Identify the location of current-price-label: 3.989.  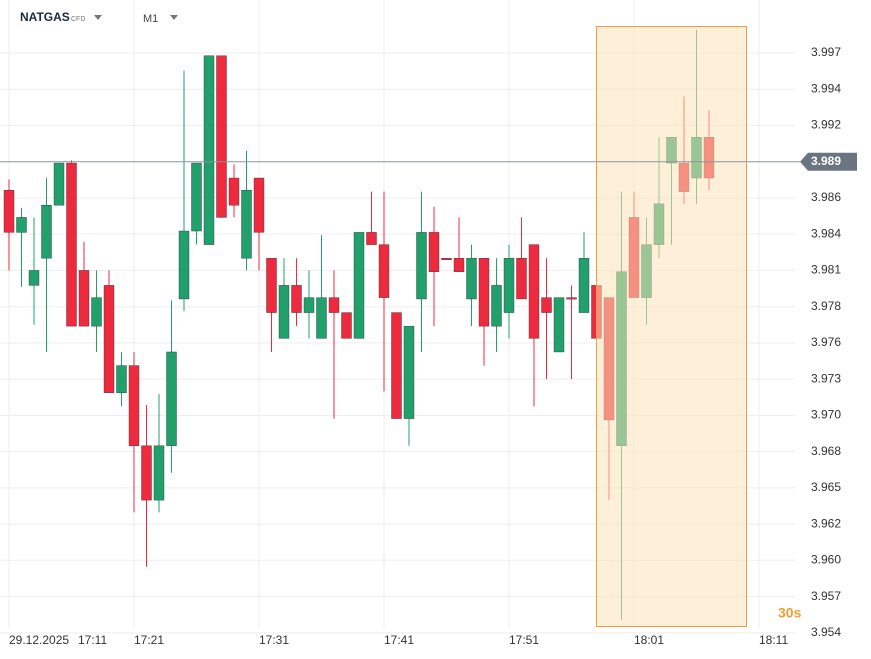
(826, 161).